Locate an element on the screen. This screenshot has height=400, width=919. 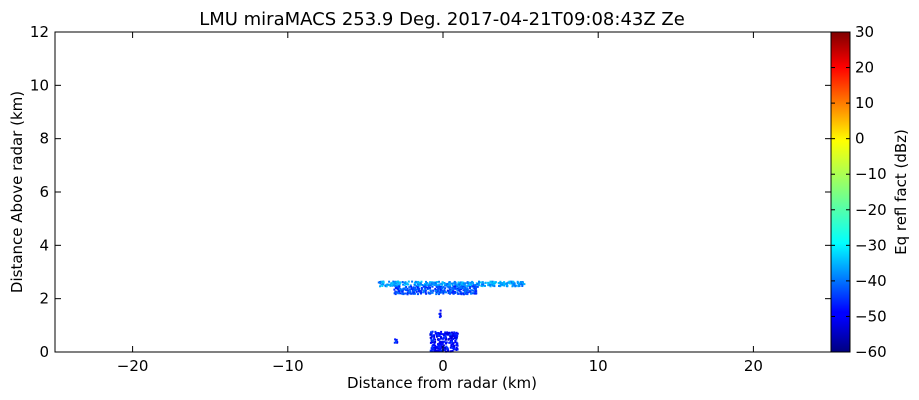
x-tick-label: 0 is located at coordinates (443, 366).